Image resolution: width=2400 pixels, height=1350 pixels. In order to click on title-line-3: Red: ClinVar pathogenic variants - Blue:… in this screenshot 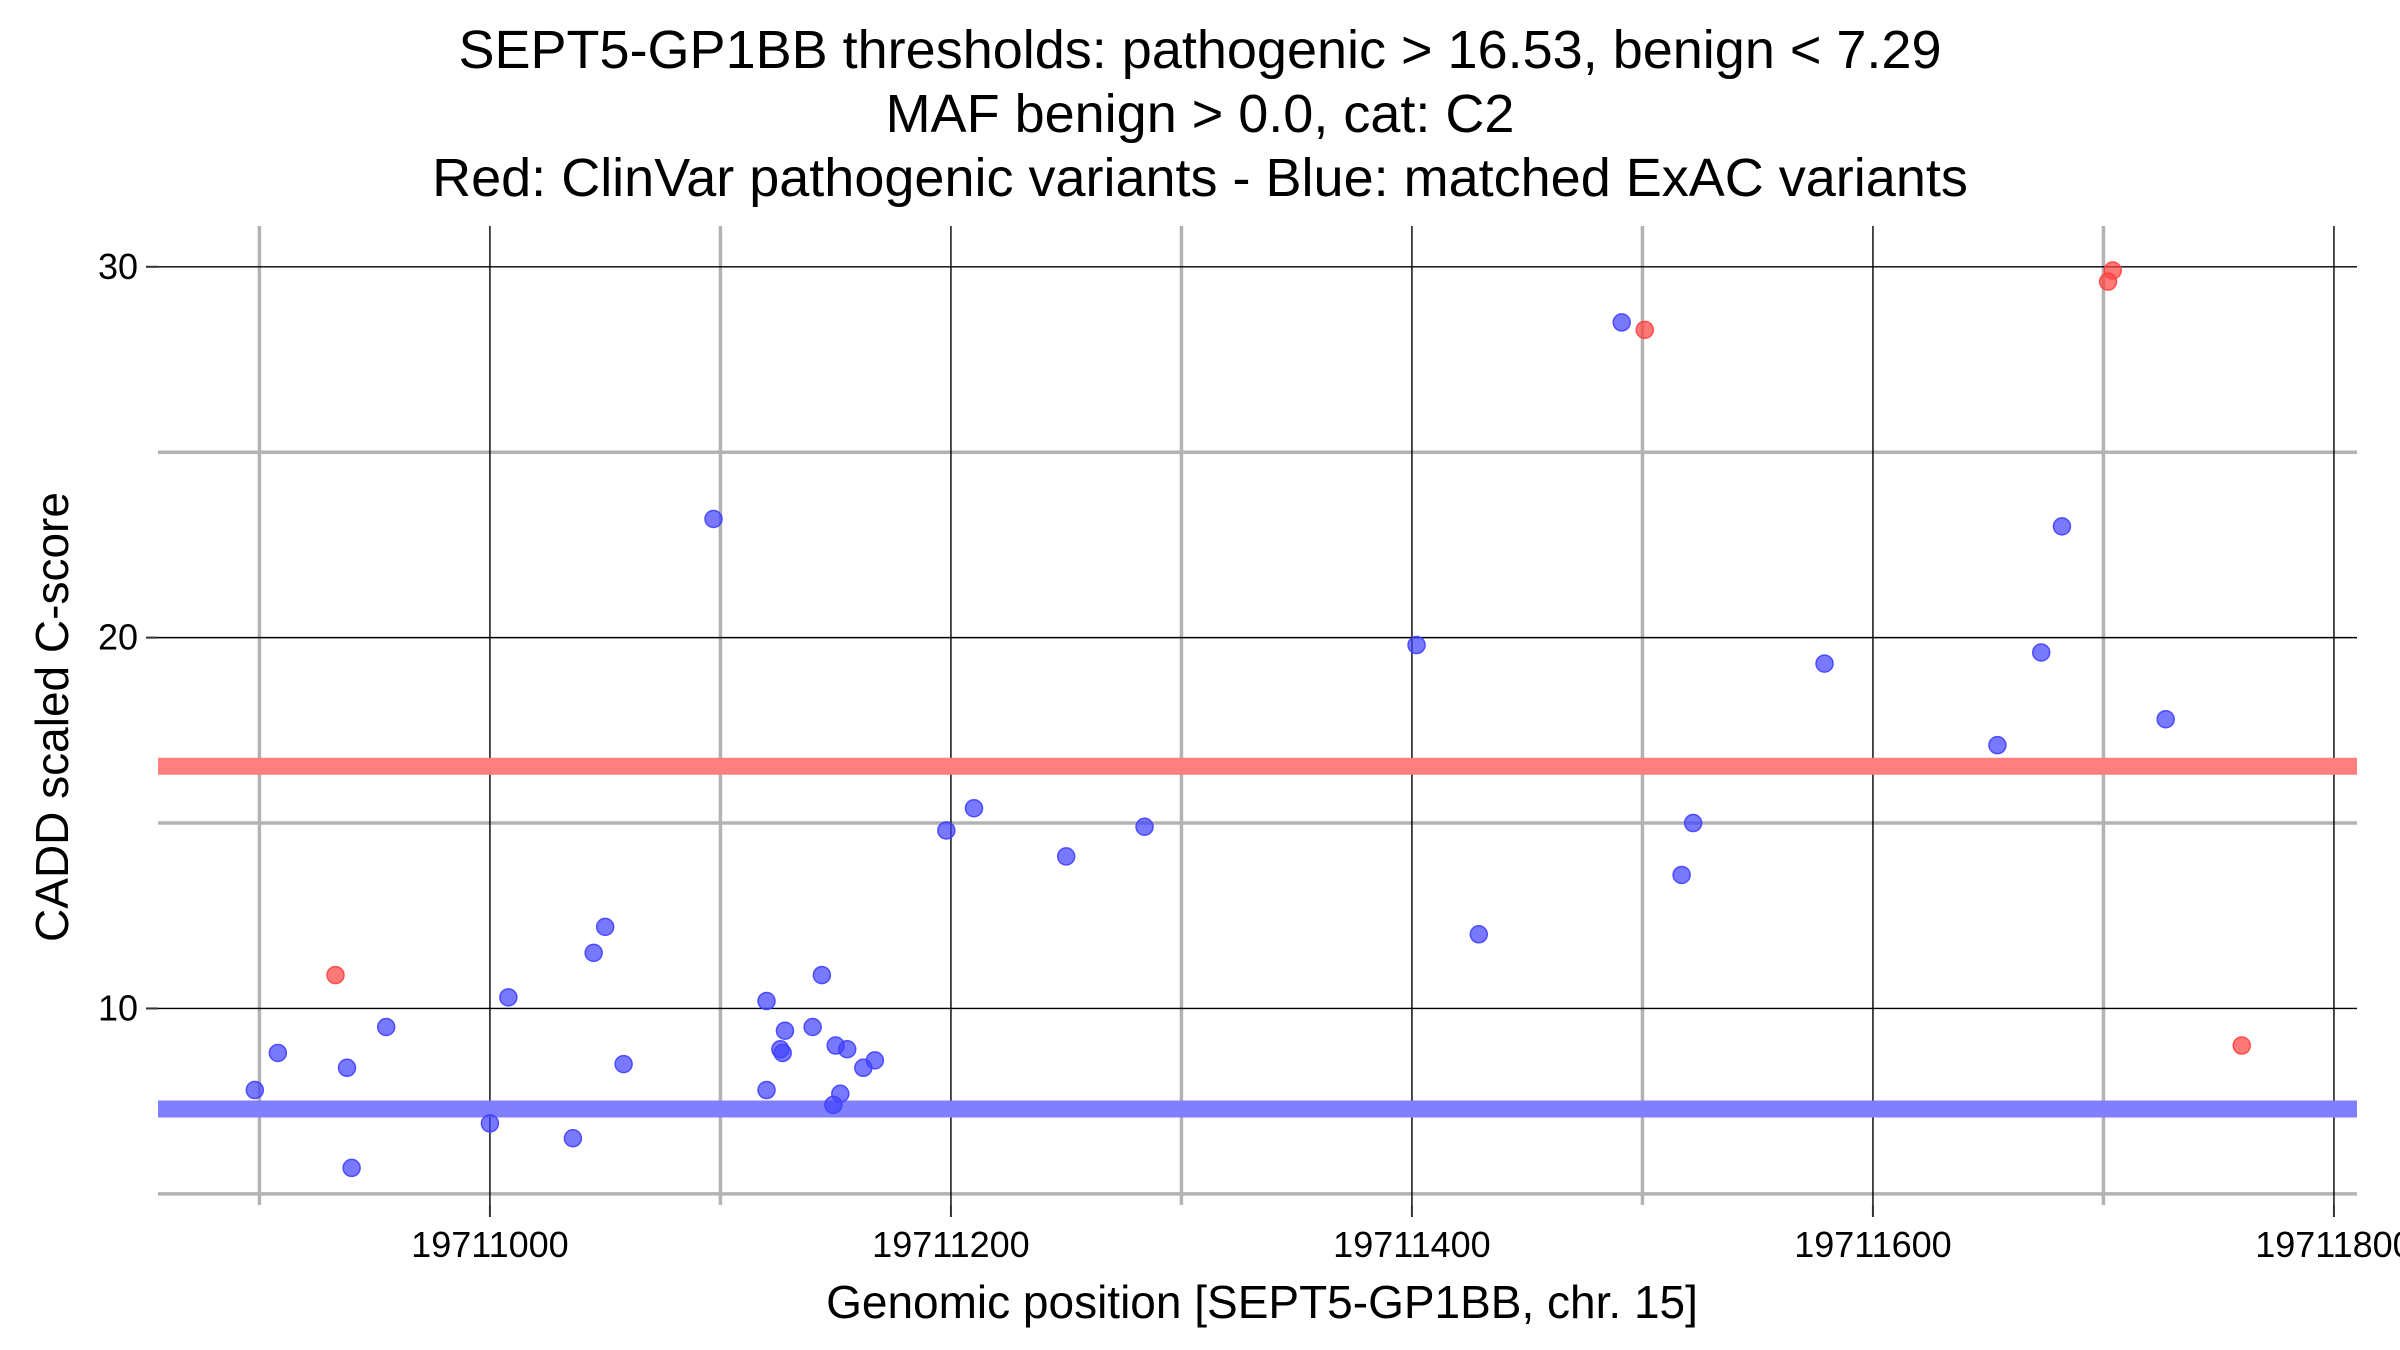, I will do `click(1200, 178)`.